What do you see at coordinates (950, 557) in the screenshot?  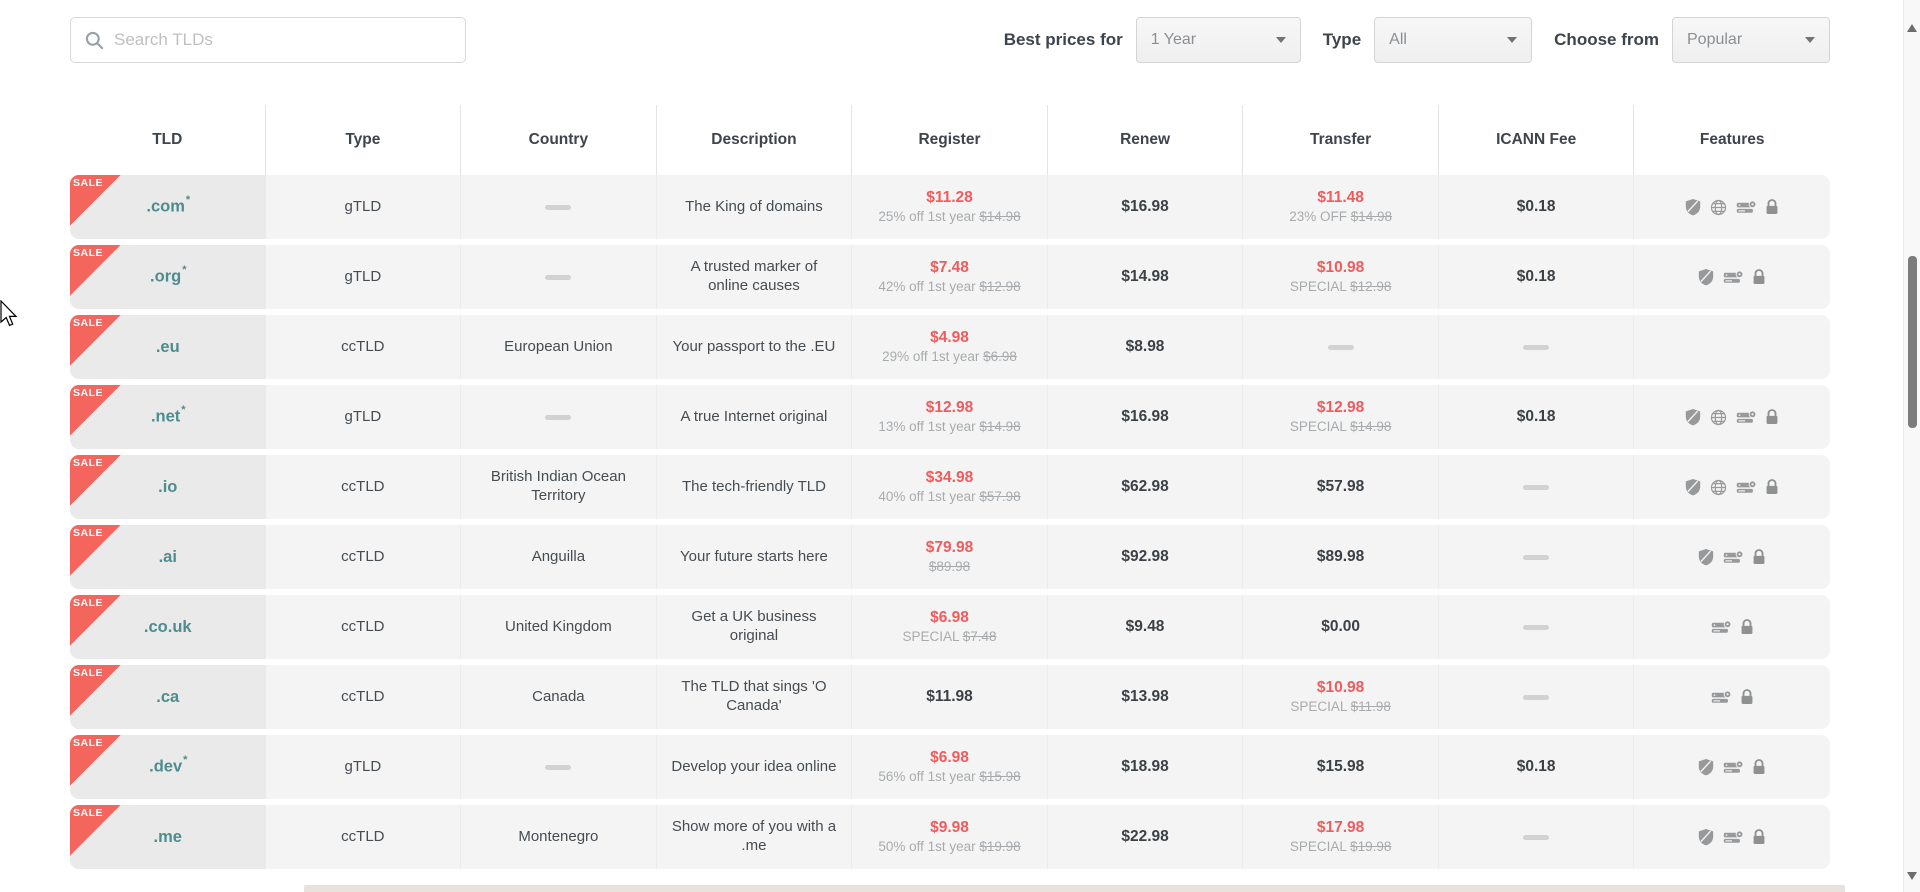 I see `register-cell: $79.98 $89.98` at bounding box center [950, 557].